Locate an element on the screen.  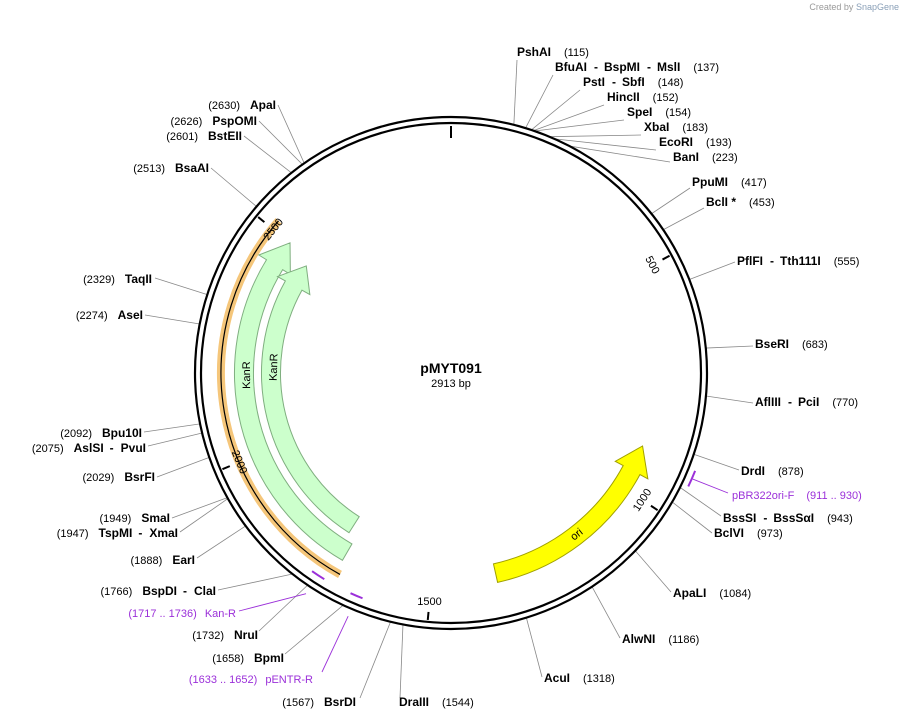
primer-label-pbr322orif: pBR322ori-F (911 .. 930) is located at coordinates (797, 496).